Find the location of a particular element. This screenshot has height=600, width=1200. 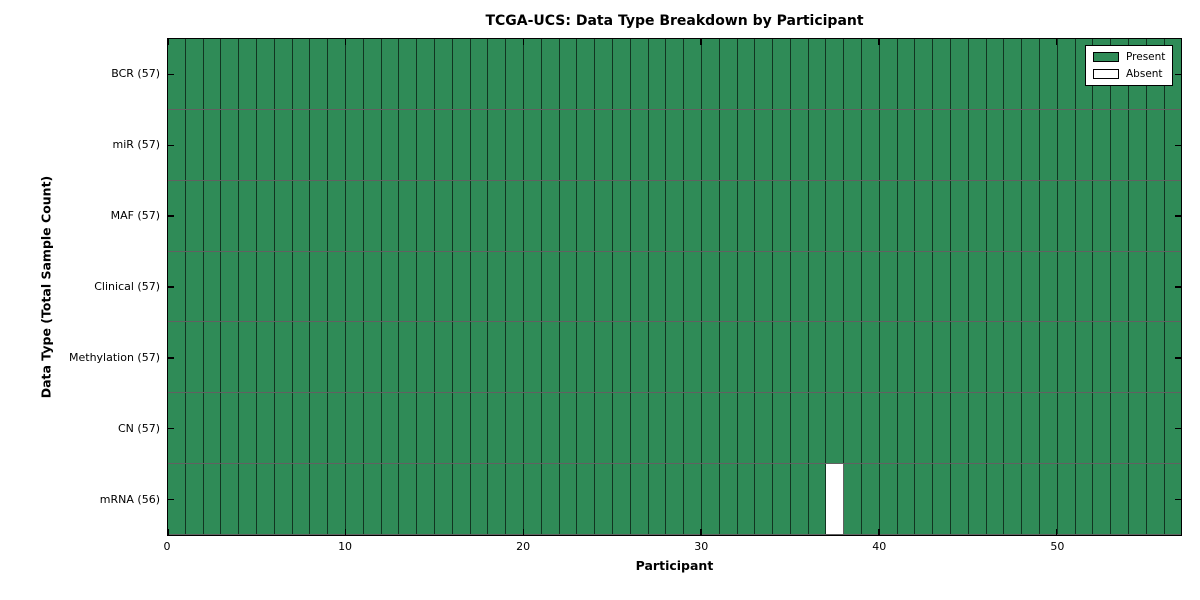

x-tick-label: 10 is located at coordinates (345, 546).